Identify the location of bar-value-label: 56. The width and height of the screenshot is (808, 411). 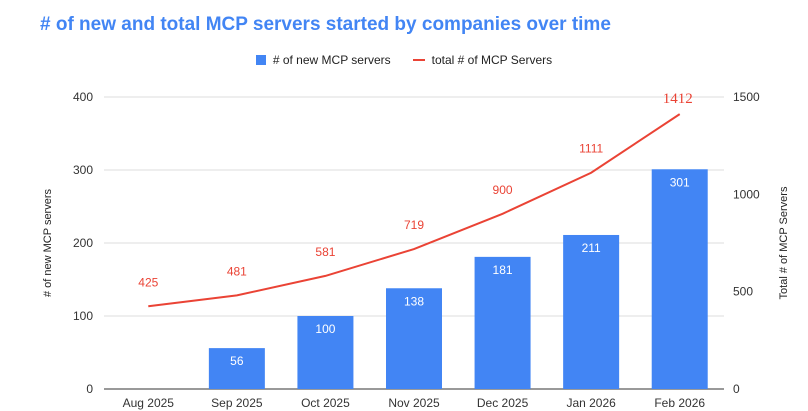
(237, 361).